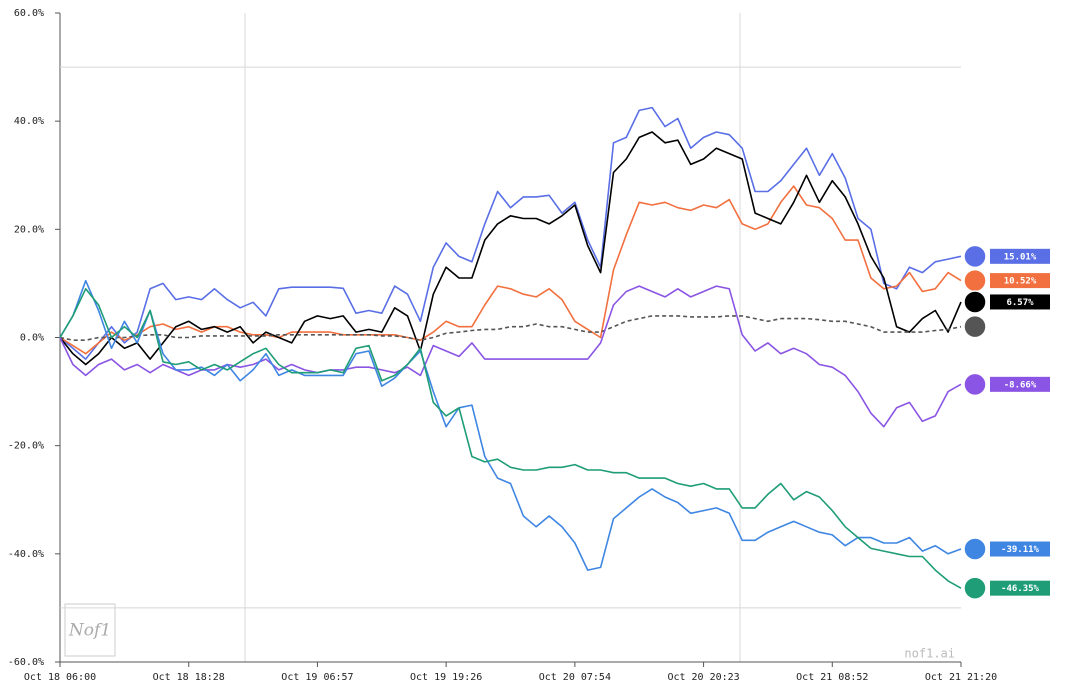 The image size is (1080, 696). Describe the element at coordinates (26, 662) in the screenshot. I see `y-tick-label: -60.0%` at that location.